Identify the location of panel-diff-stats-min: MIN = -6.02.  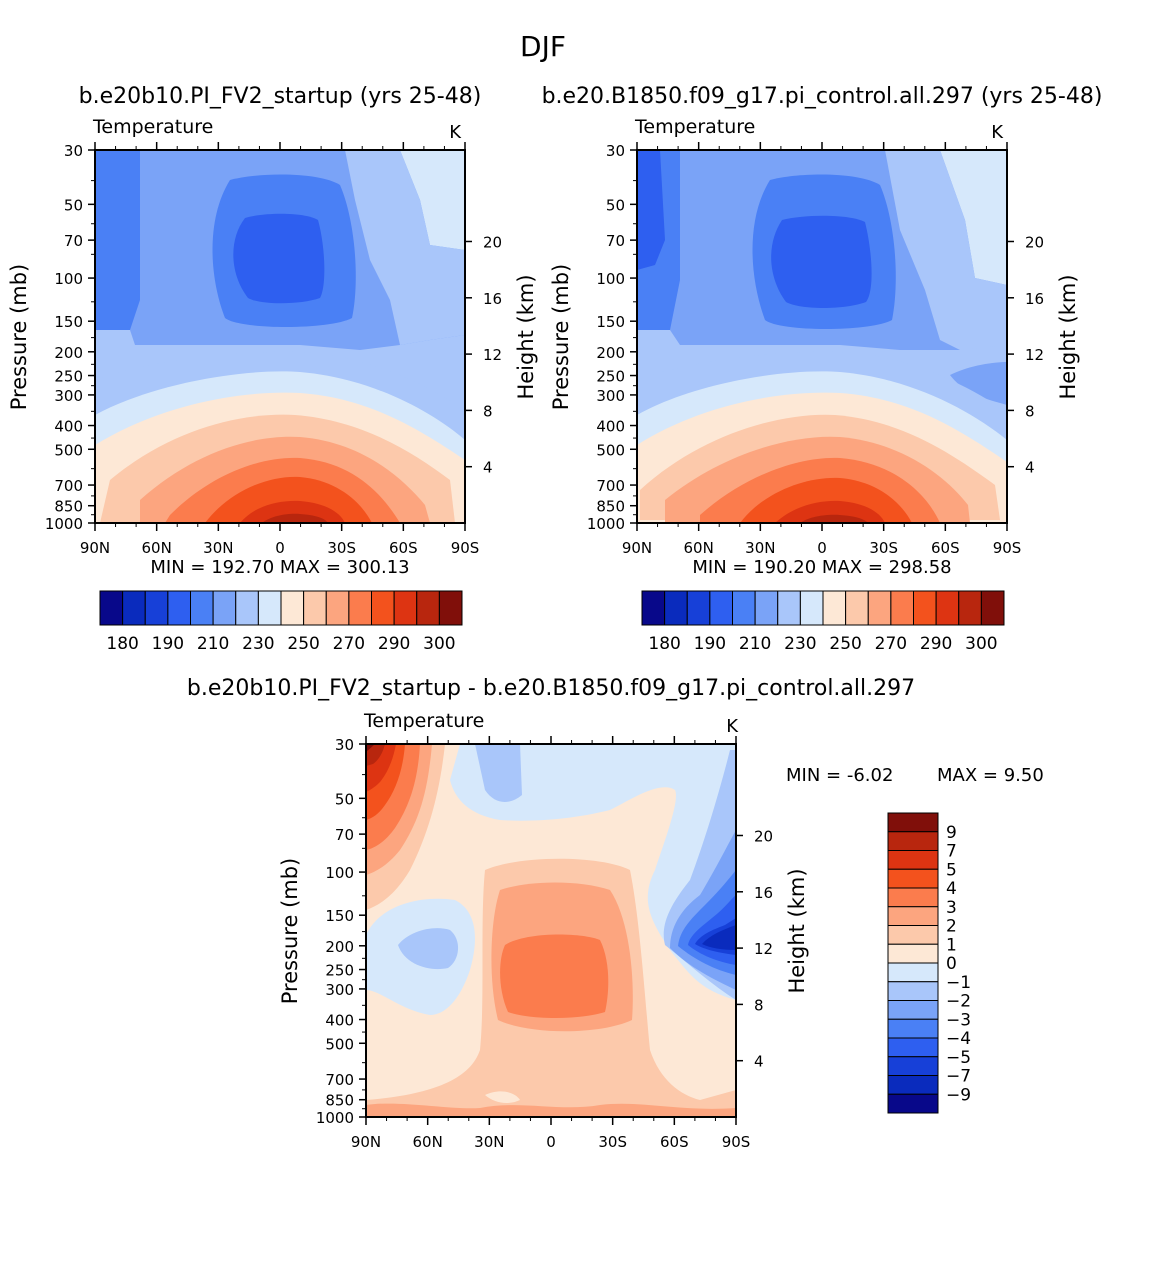
(839, 775).